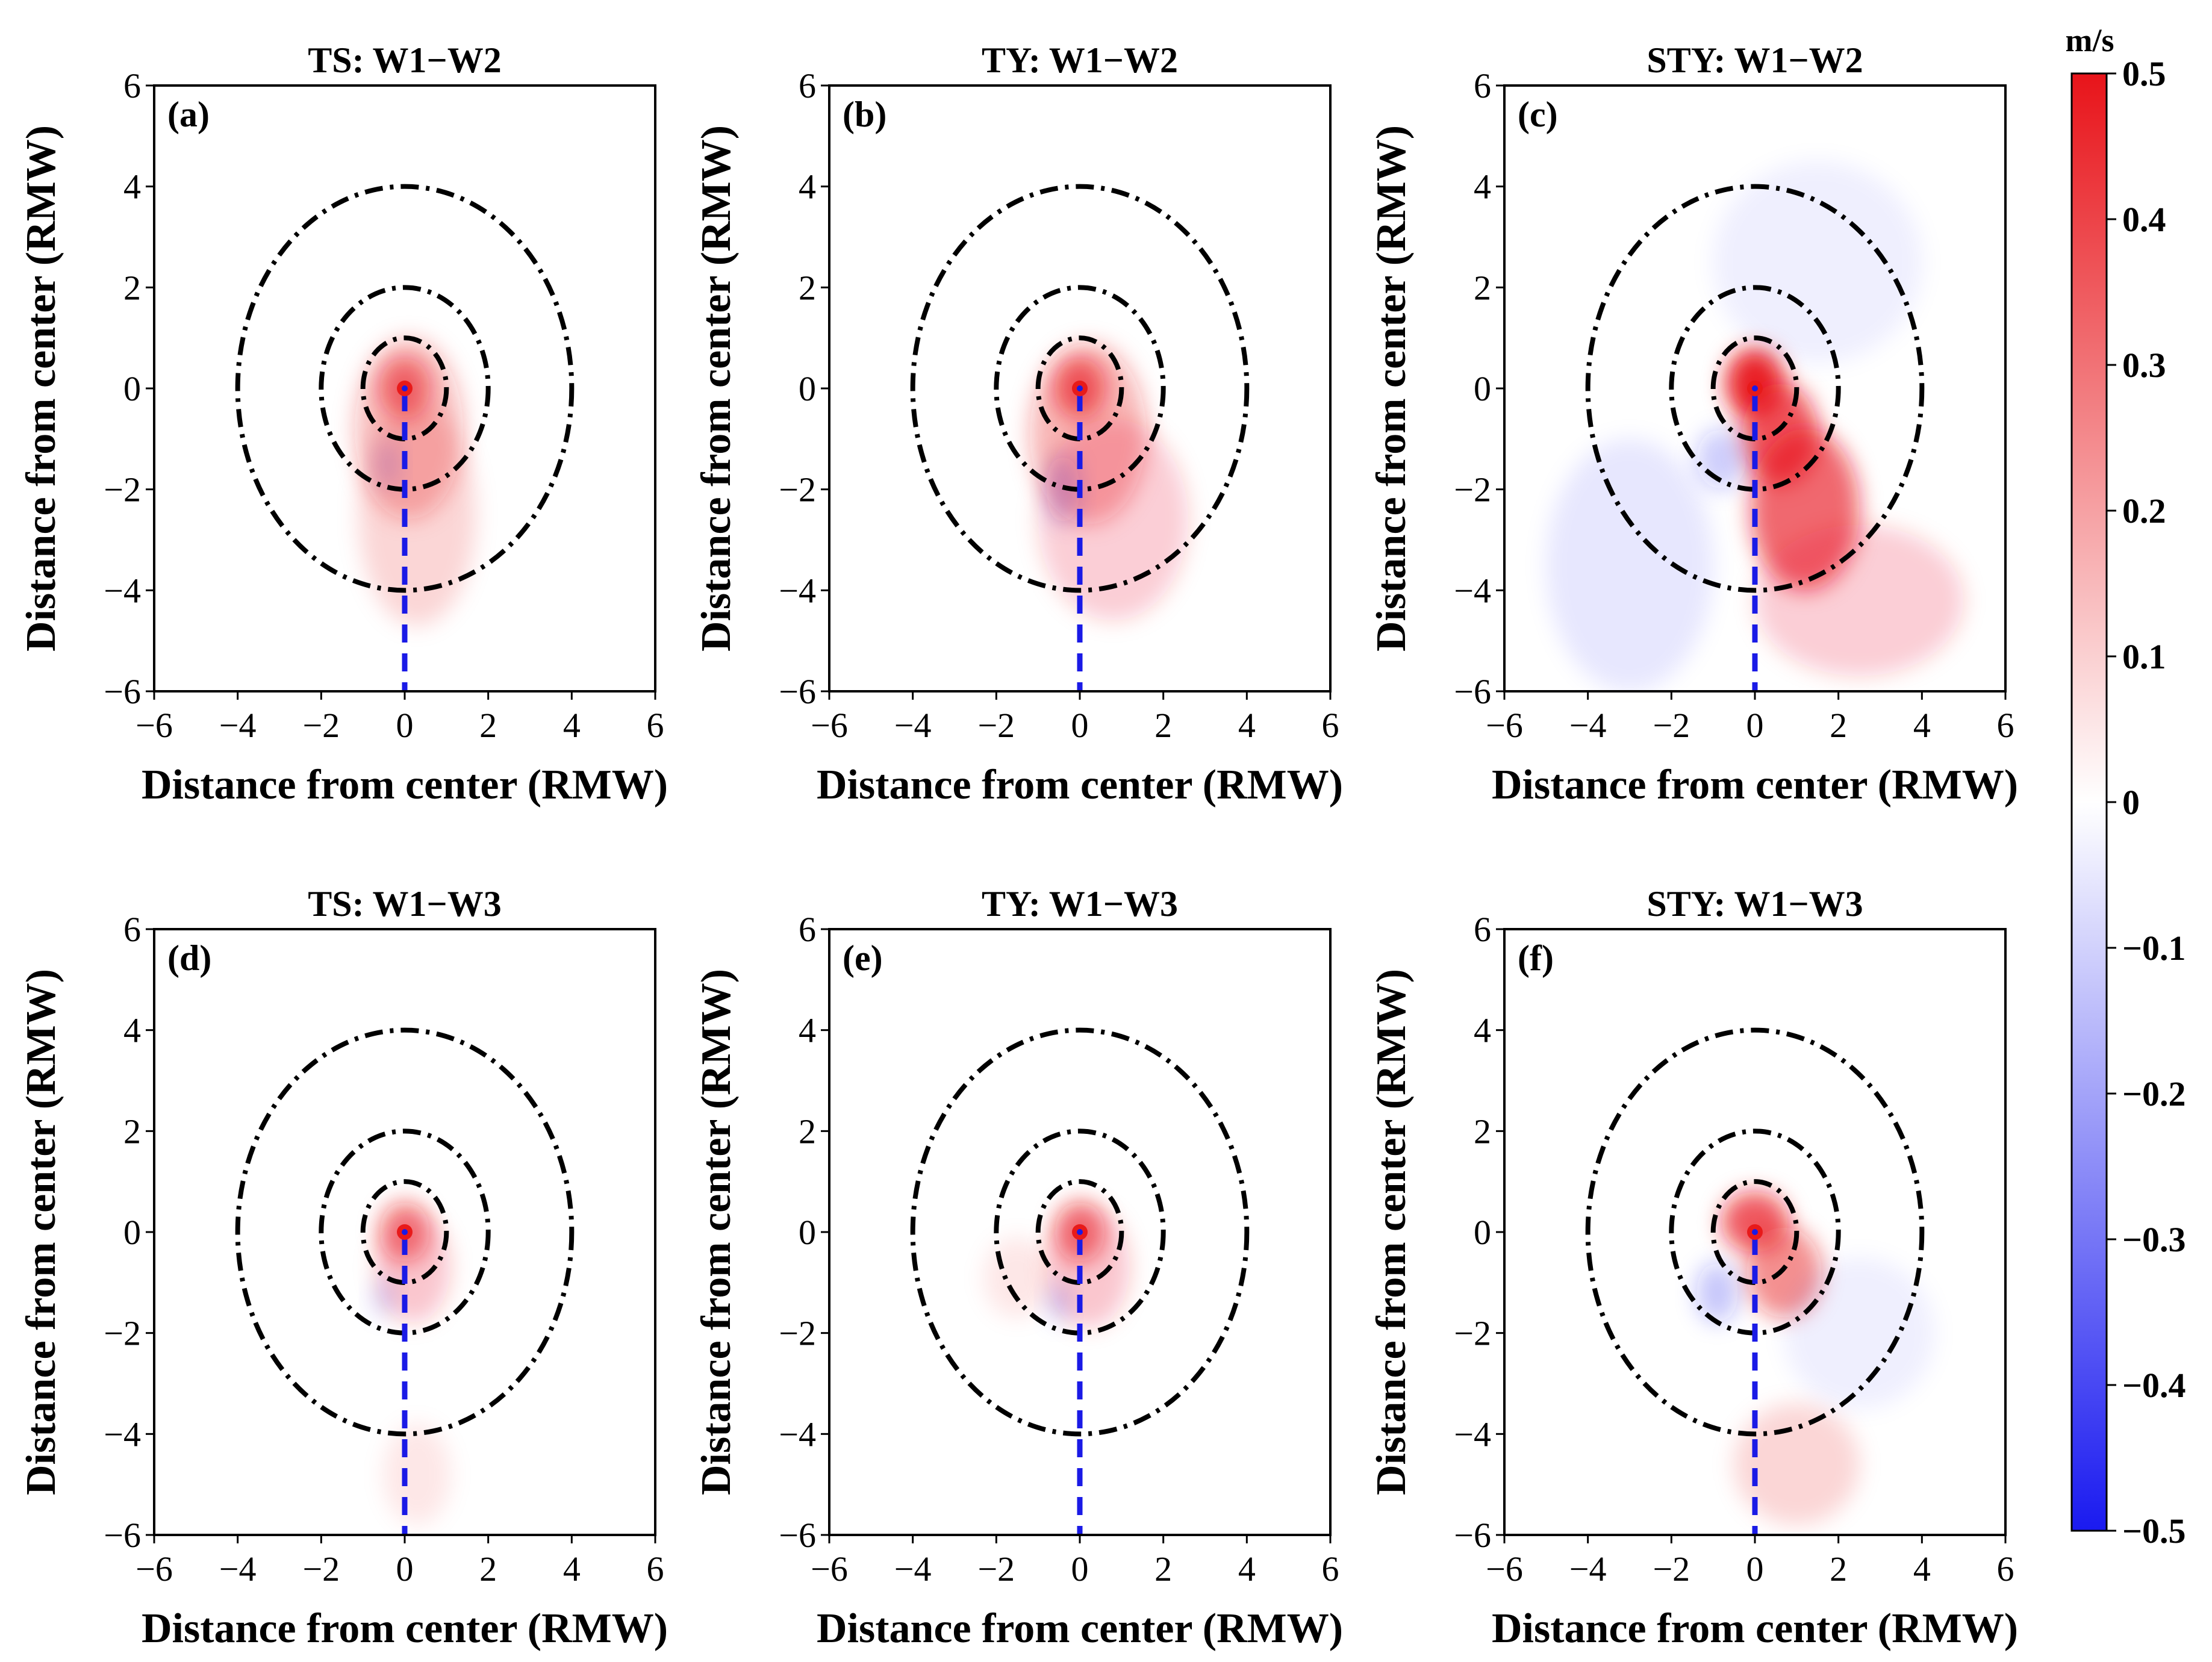  What do you see at coordinates (2144, 219) in the screenshot?
I see `colorbar-tick-label: 0.4` at bounding box center [2144, 219].